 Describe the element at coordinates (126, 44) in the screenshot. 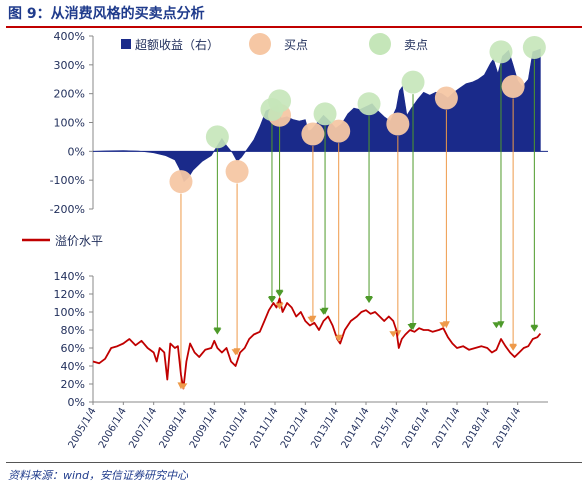

I see `legend-excess-swatch` at that location.